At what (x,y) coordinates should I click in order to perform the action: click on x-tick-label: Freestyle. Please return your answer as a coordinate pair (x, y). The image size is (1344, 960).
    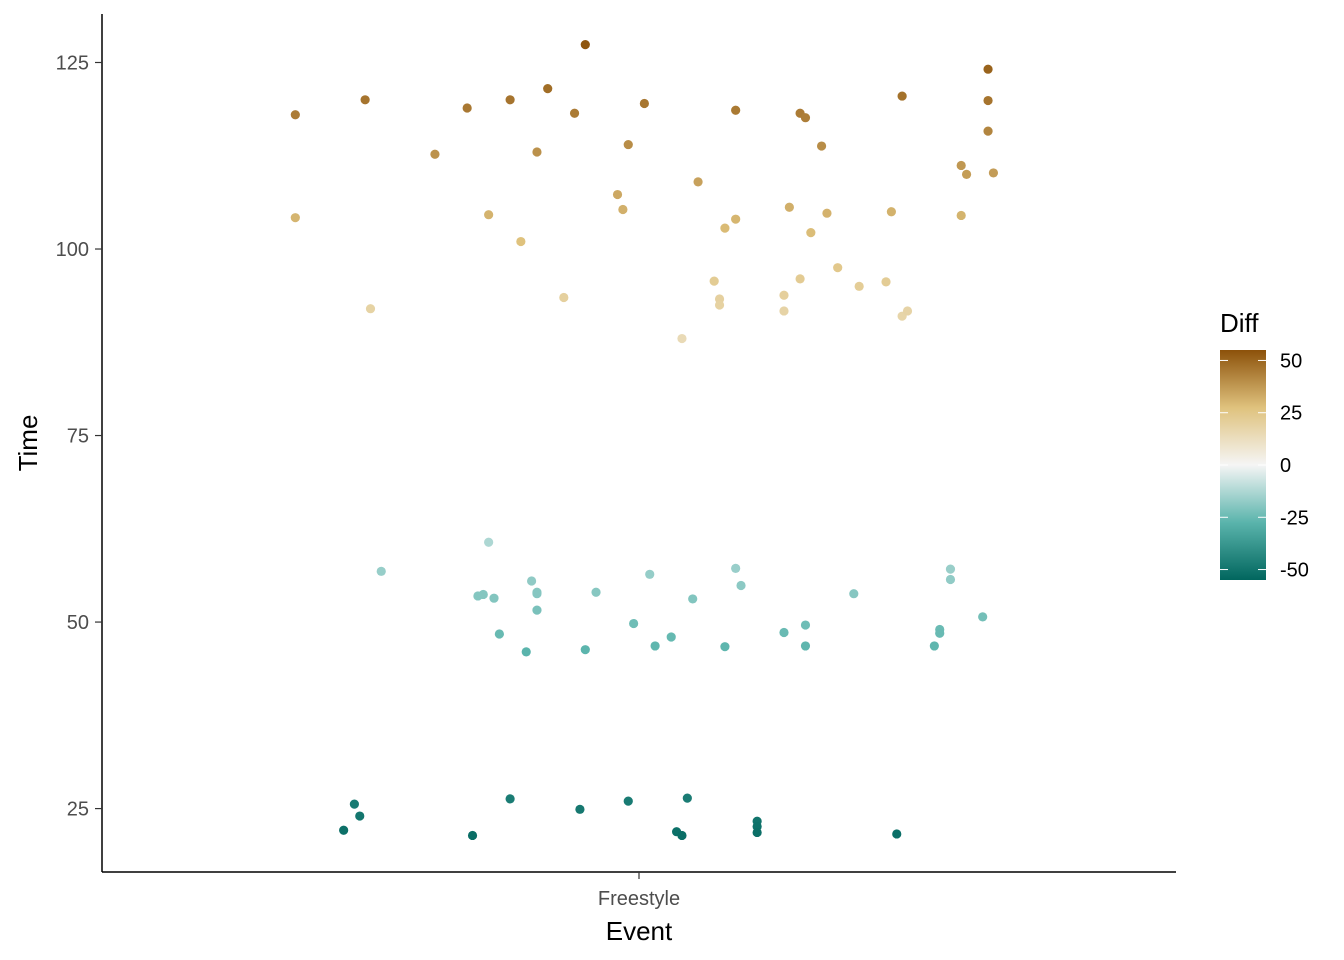
    Looking at the image, I should click on (639, 899).